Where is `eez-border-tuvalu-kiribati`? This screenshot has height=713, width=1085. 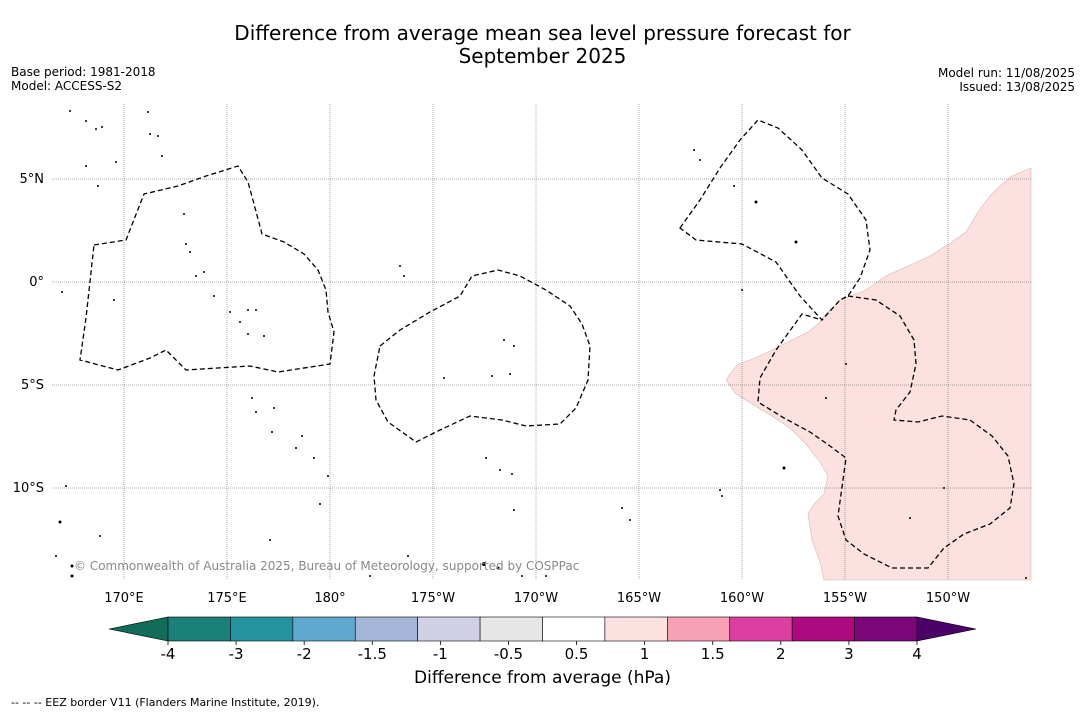 eez-border-tuvalu-kiribati is located at coordinates (207, 269).